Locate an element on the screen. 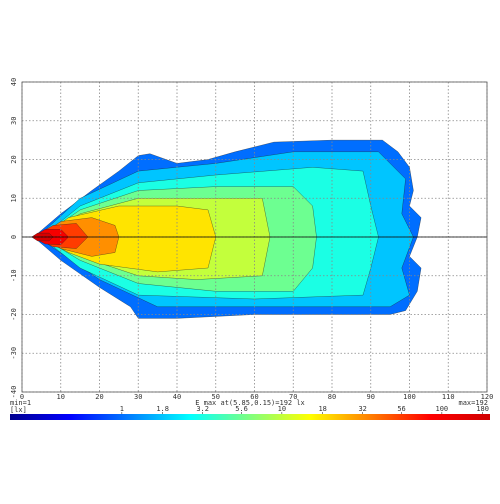 Image resolution: width=500 pixels, height=504 pixels. max-label: max=192 is located at coordinates (473, 403).